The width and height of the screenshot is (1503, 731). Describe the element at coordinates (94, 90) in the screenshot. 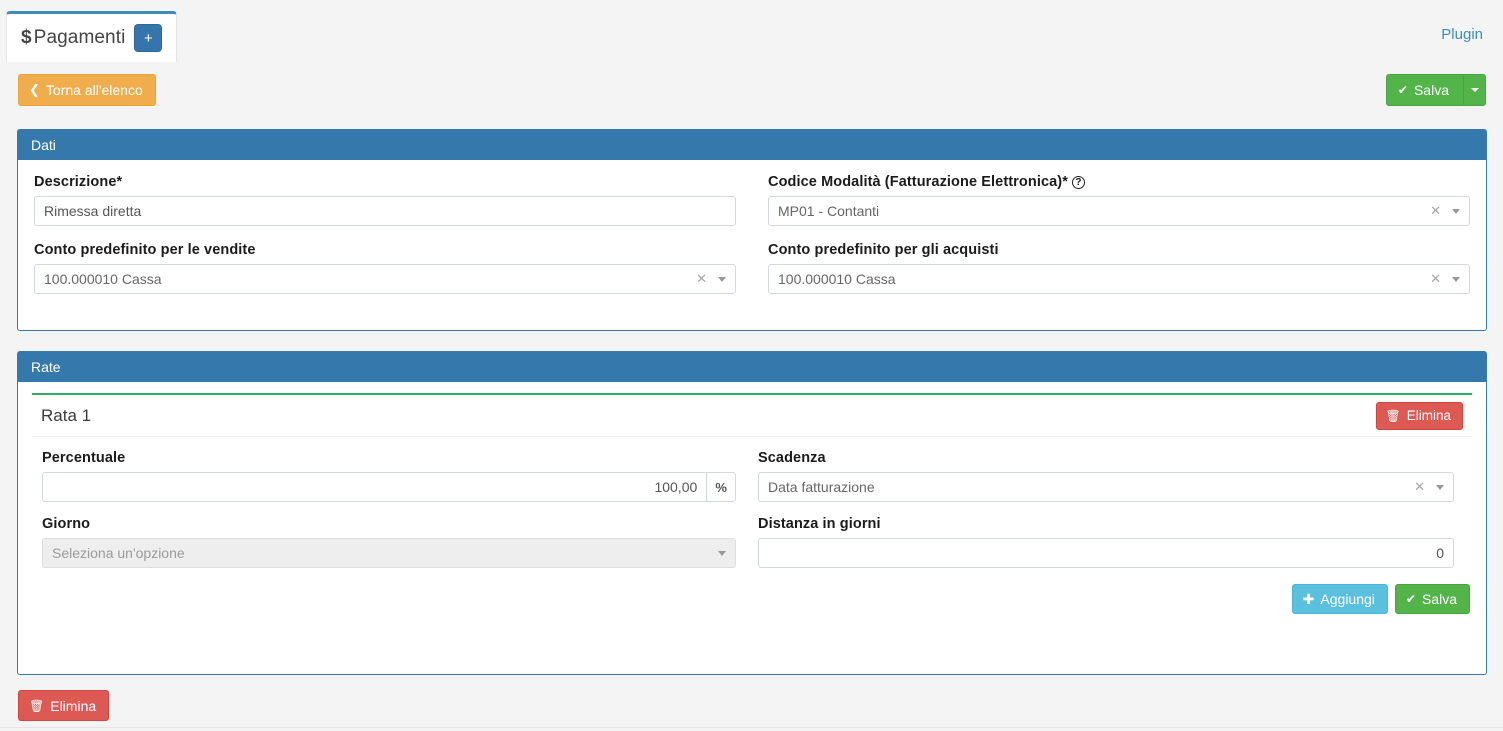

I see `back-to-list-label: Torna all'elenco` at that location.